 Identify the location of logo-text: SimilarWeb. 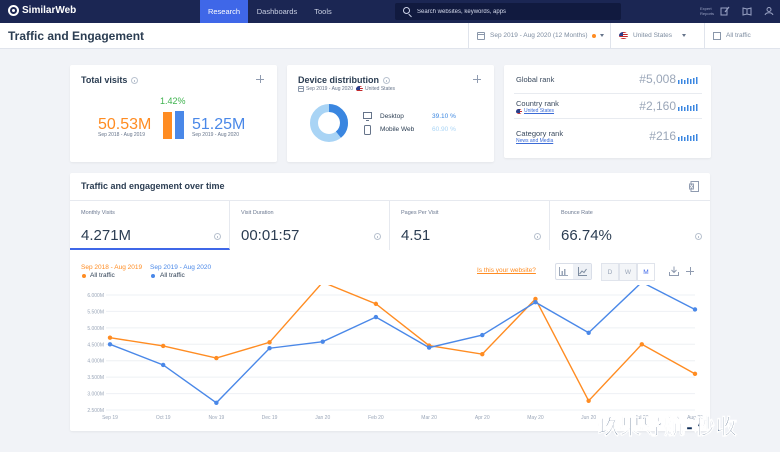
(49, 10).